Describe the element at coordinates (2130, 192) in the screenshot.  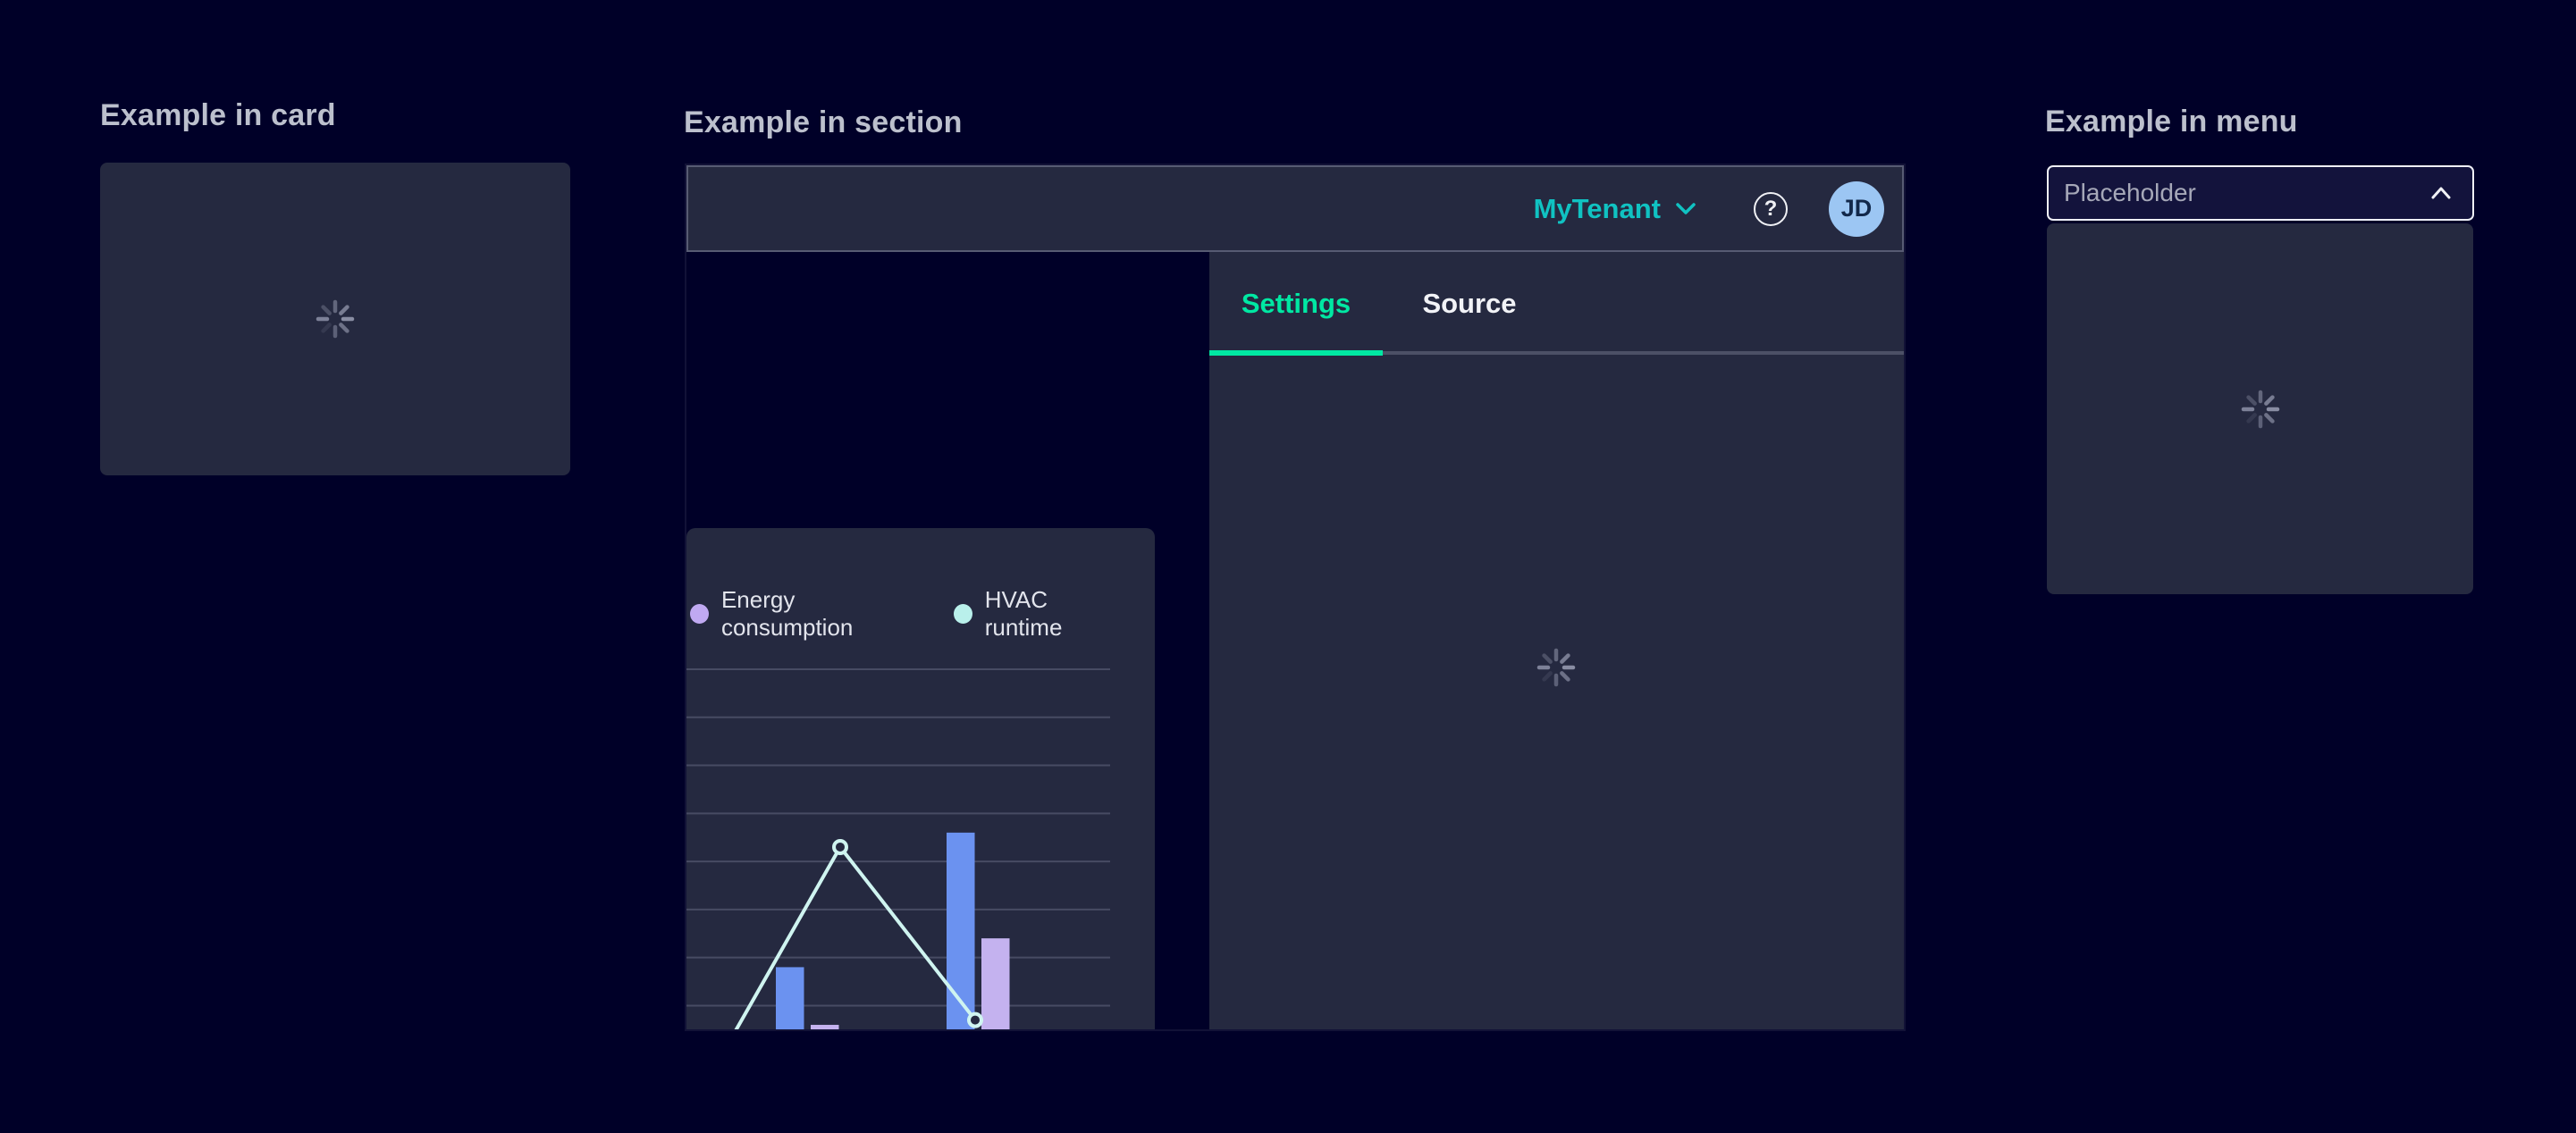
I see `select-placeholder: Placeholder` at that location.